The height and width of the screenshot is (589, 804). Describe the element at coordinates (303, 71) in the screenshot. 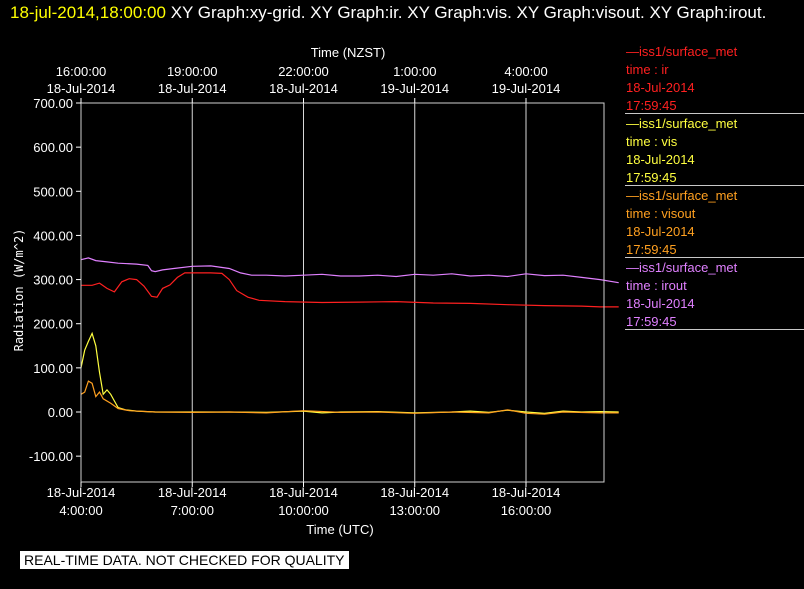

I see `top-tick-label-time: 22:00:00` at that location.